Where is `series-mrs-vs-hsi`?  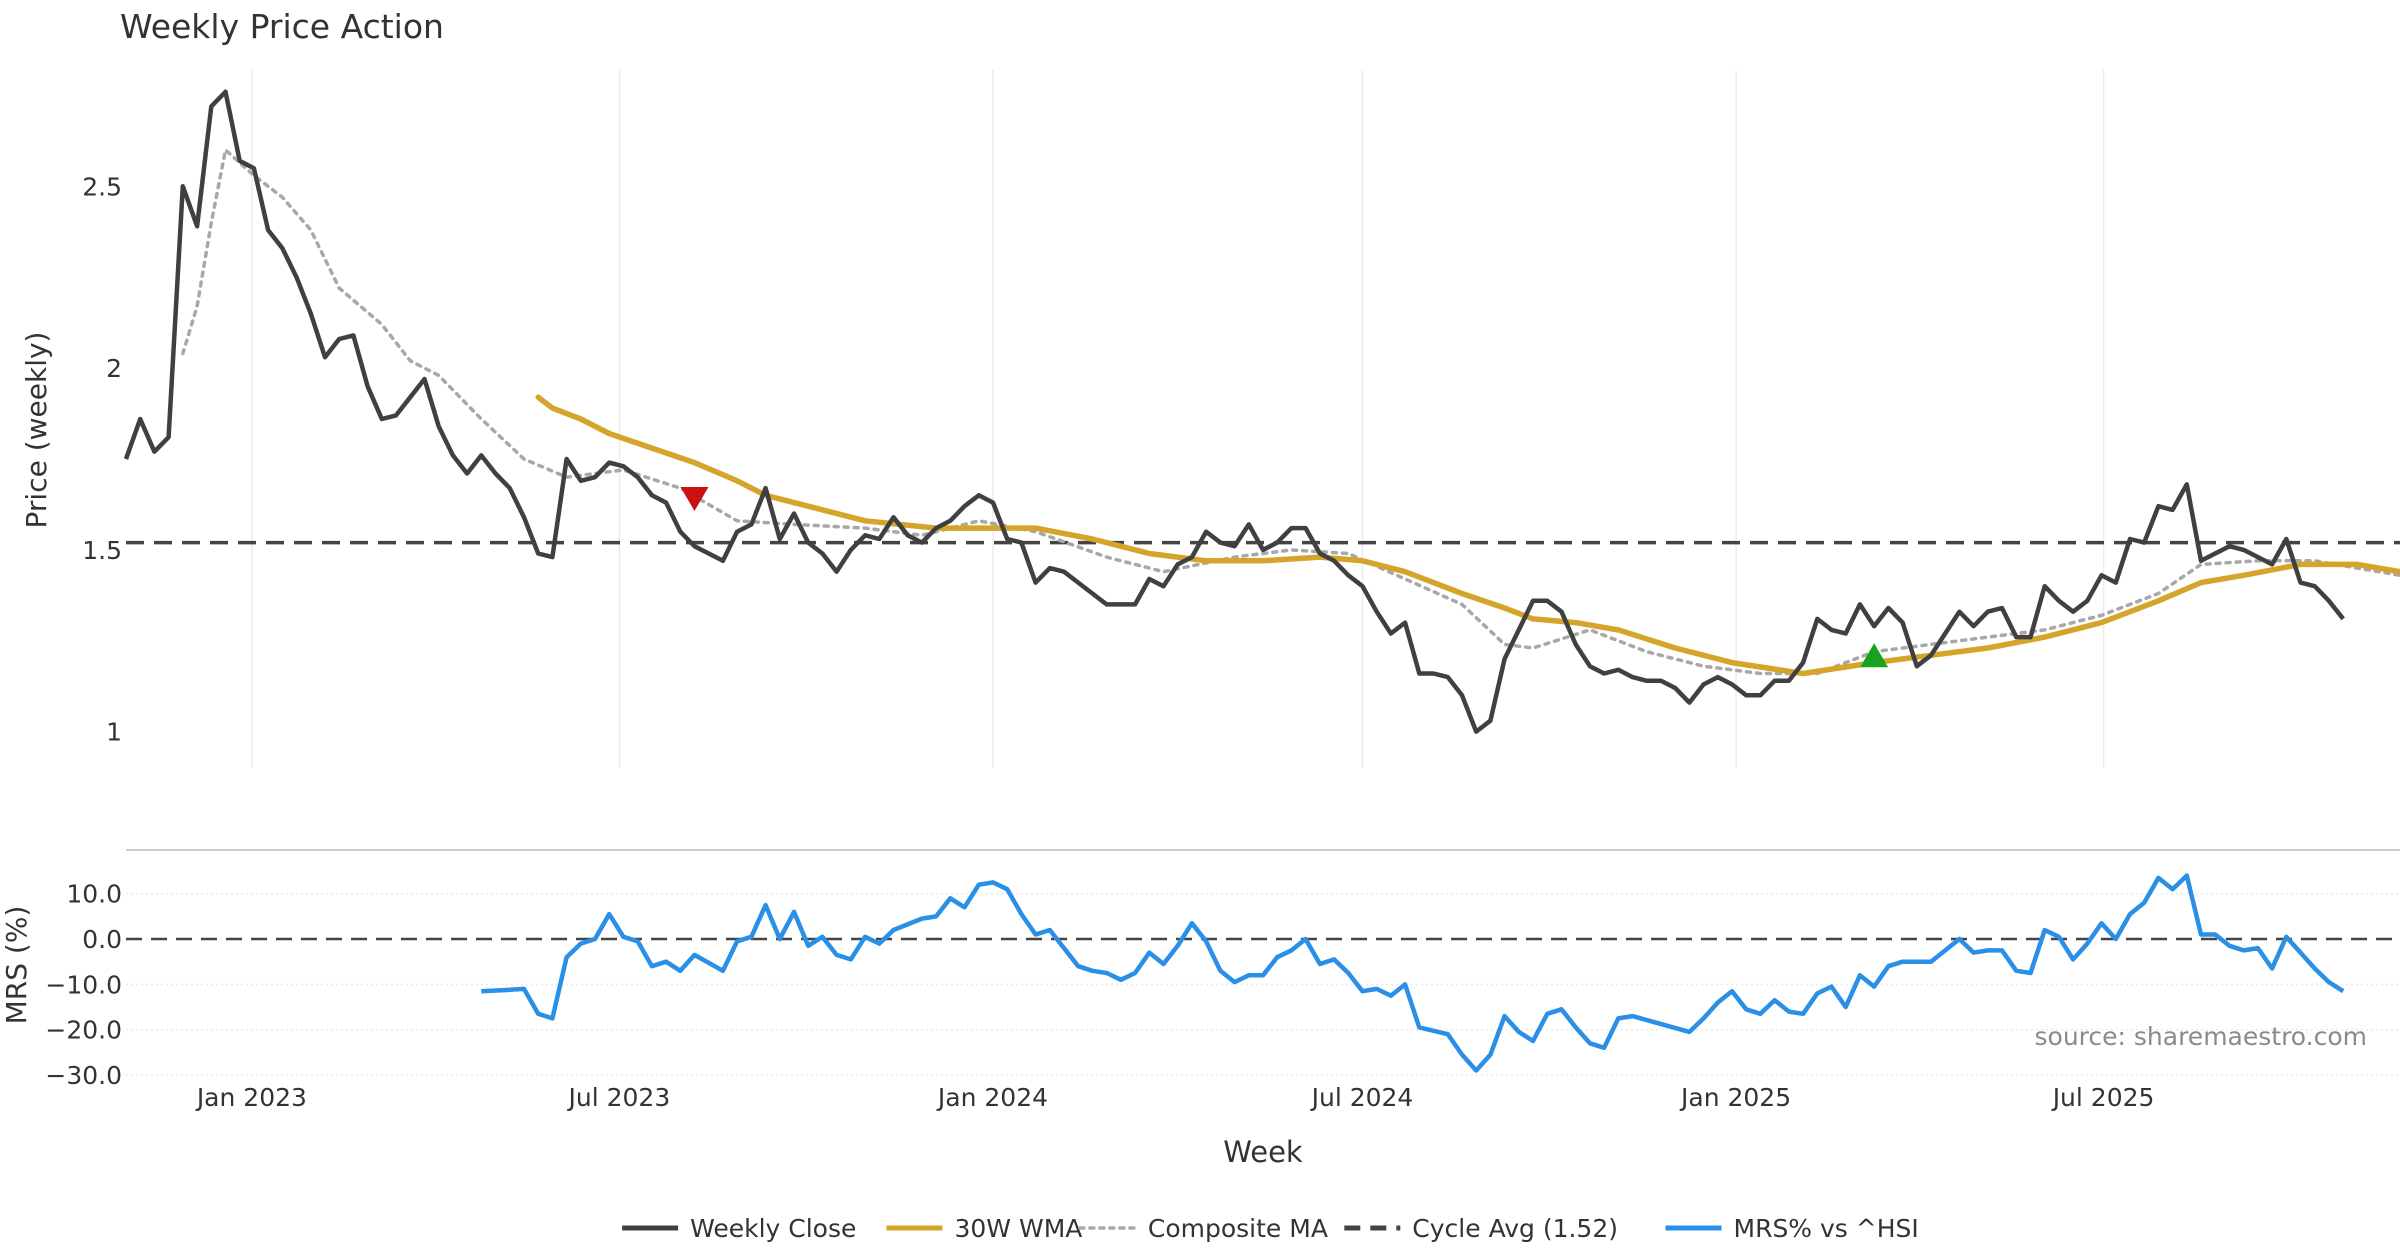 series-mrs-vs-hsi is located at coordinates (1413, 973).